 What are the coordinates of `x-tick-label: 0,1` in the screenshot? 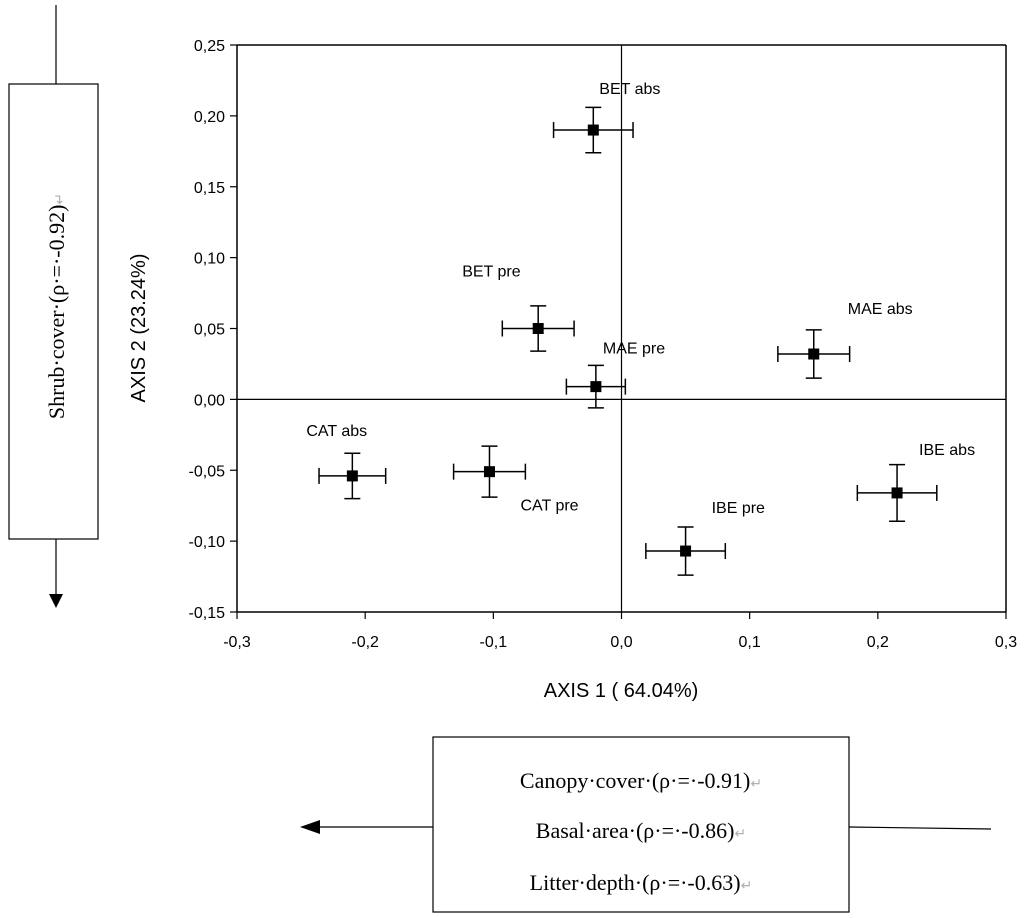 It's located at (750, 642).